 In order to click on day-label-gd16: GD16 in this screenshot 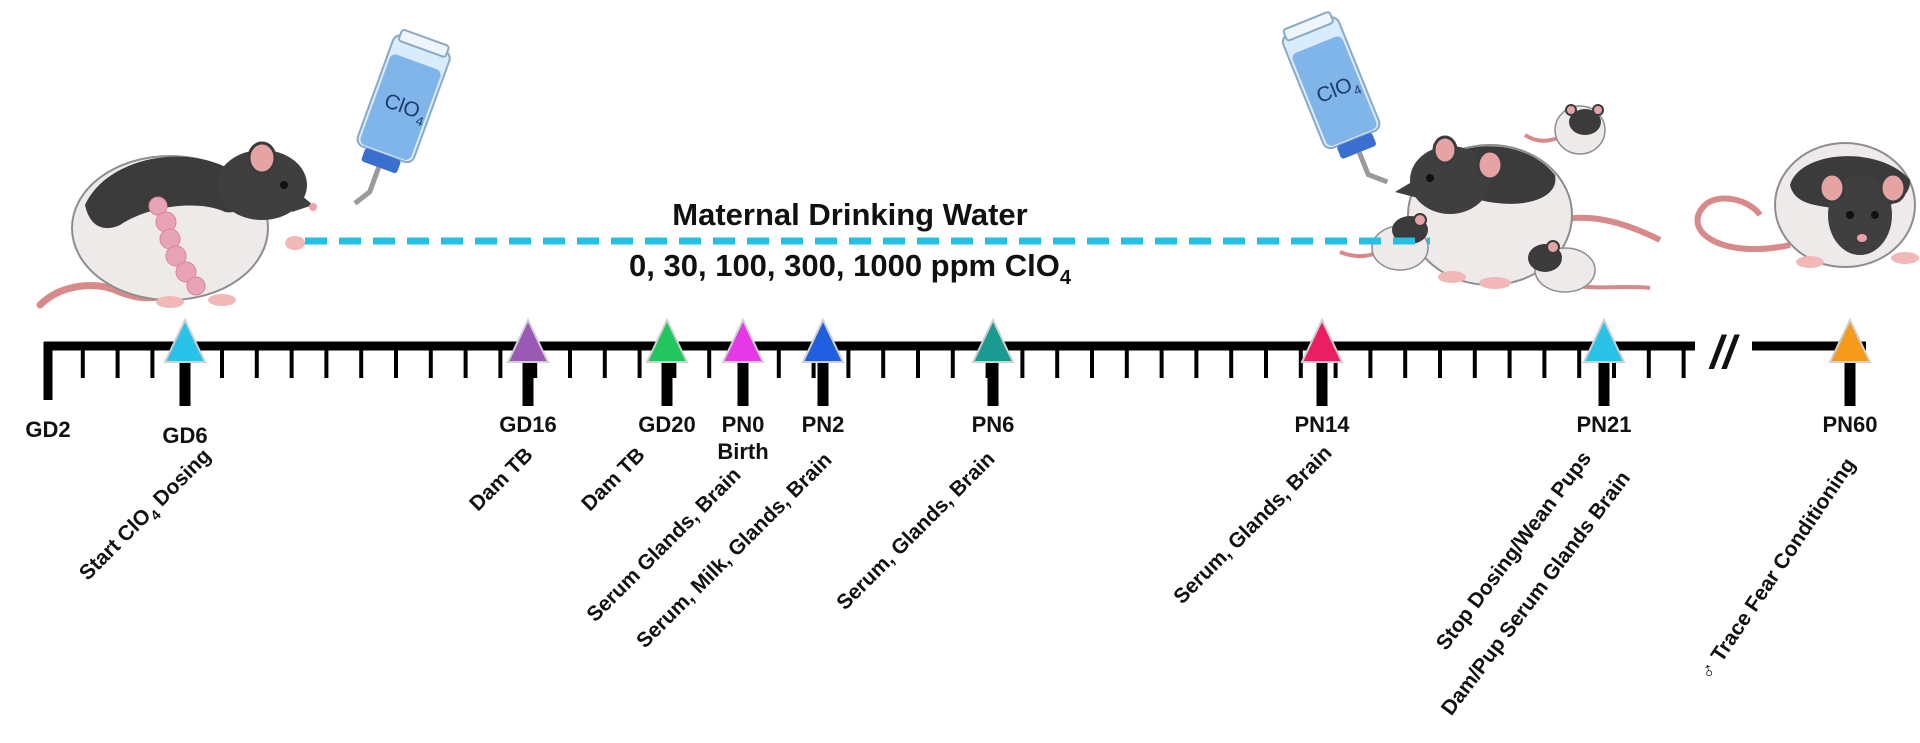, I will do `click(527, 424)`.